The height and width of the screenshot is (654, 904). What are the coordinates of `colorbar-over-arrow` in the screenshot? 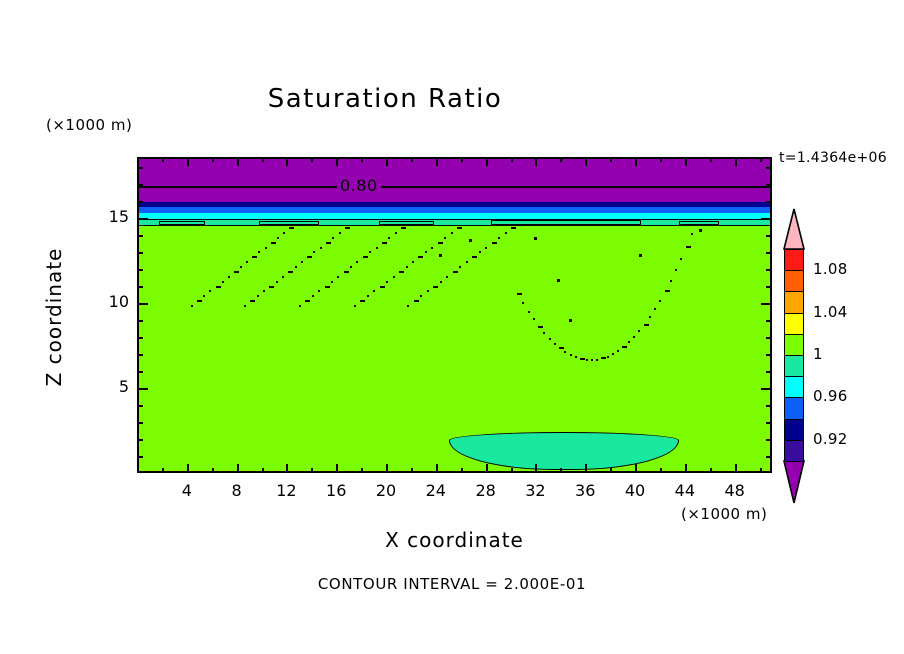 It's located at (794, 229).